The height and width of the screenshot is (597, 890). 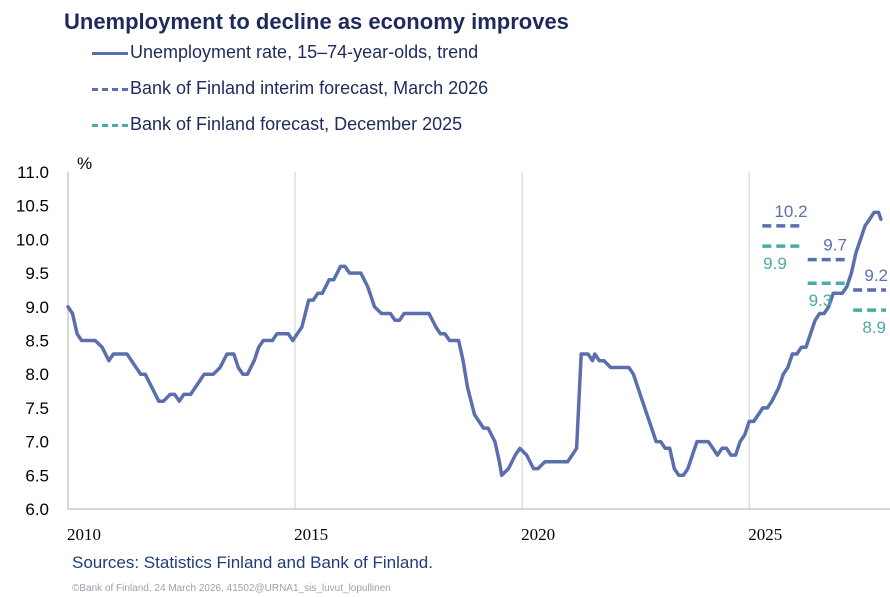 I want to click on y-tick-label: 7.5, so click(x=37, y=408).